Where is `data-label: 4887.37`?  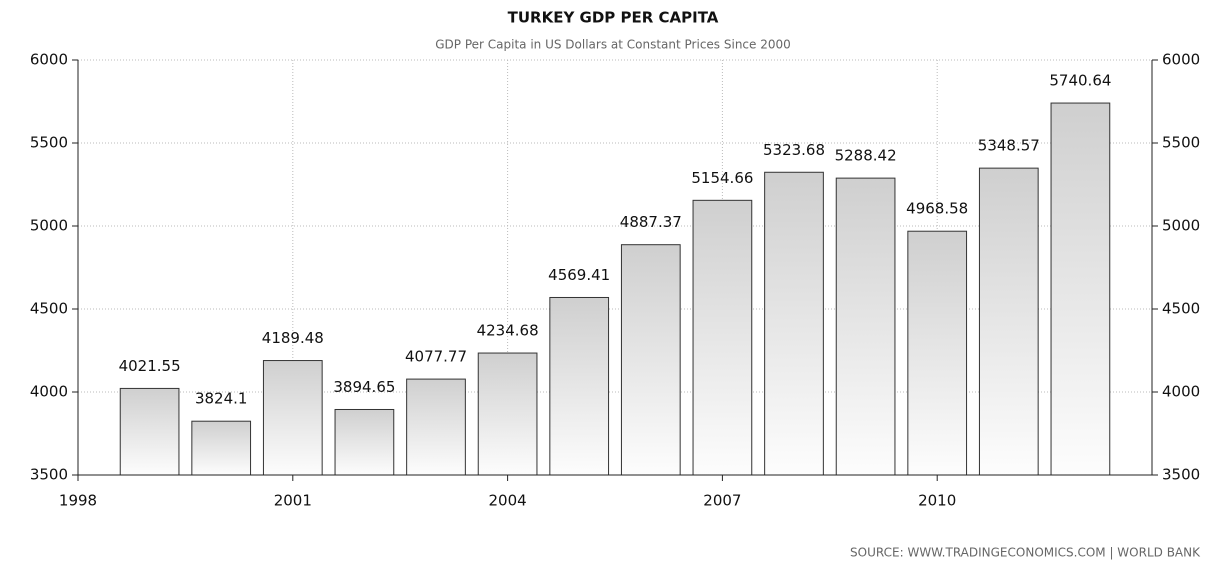
data-label: 4887.37 is located at coordinates (651, 222).